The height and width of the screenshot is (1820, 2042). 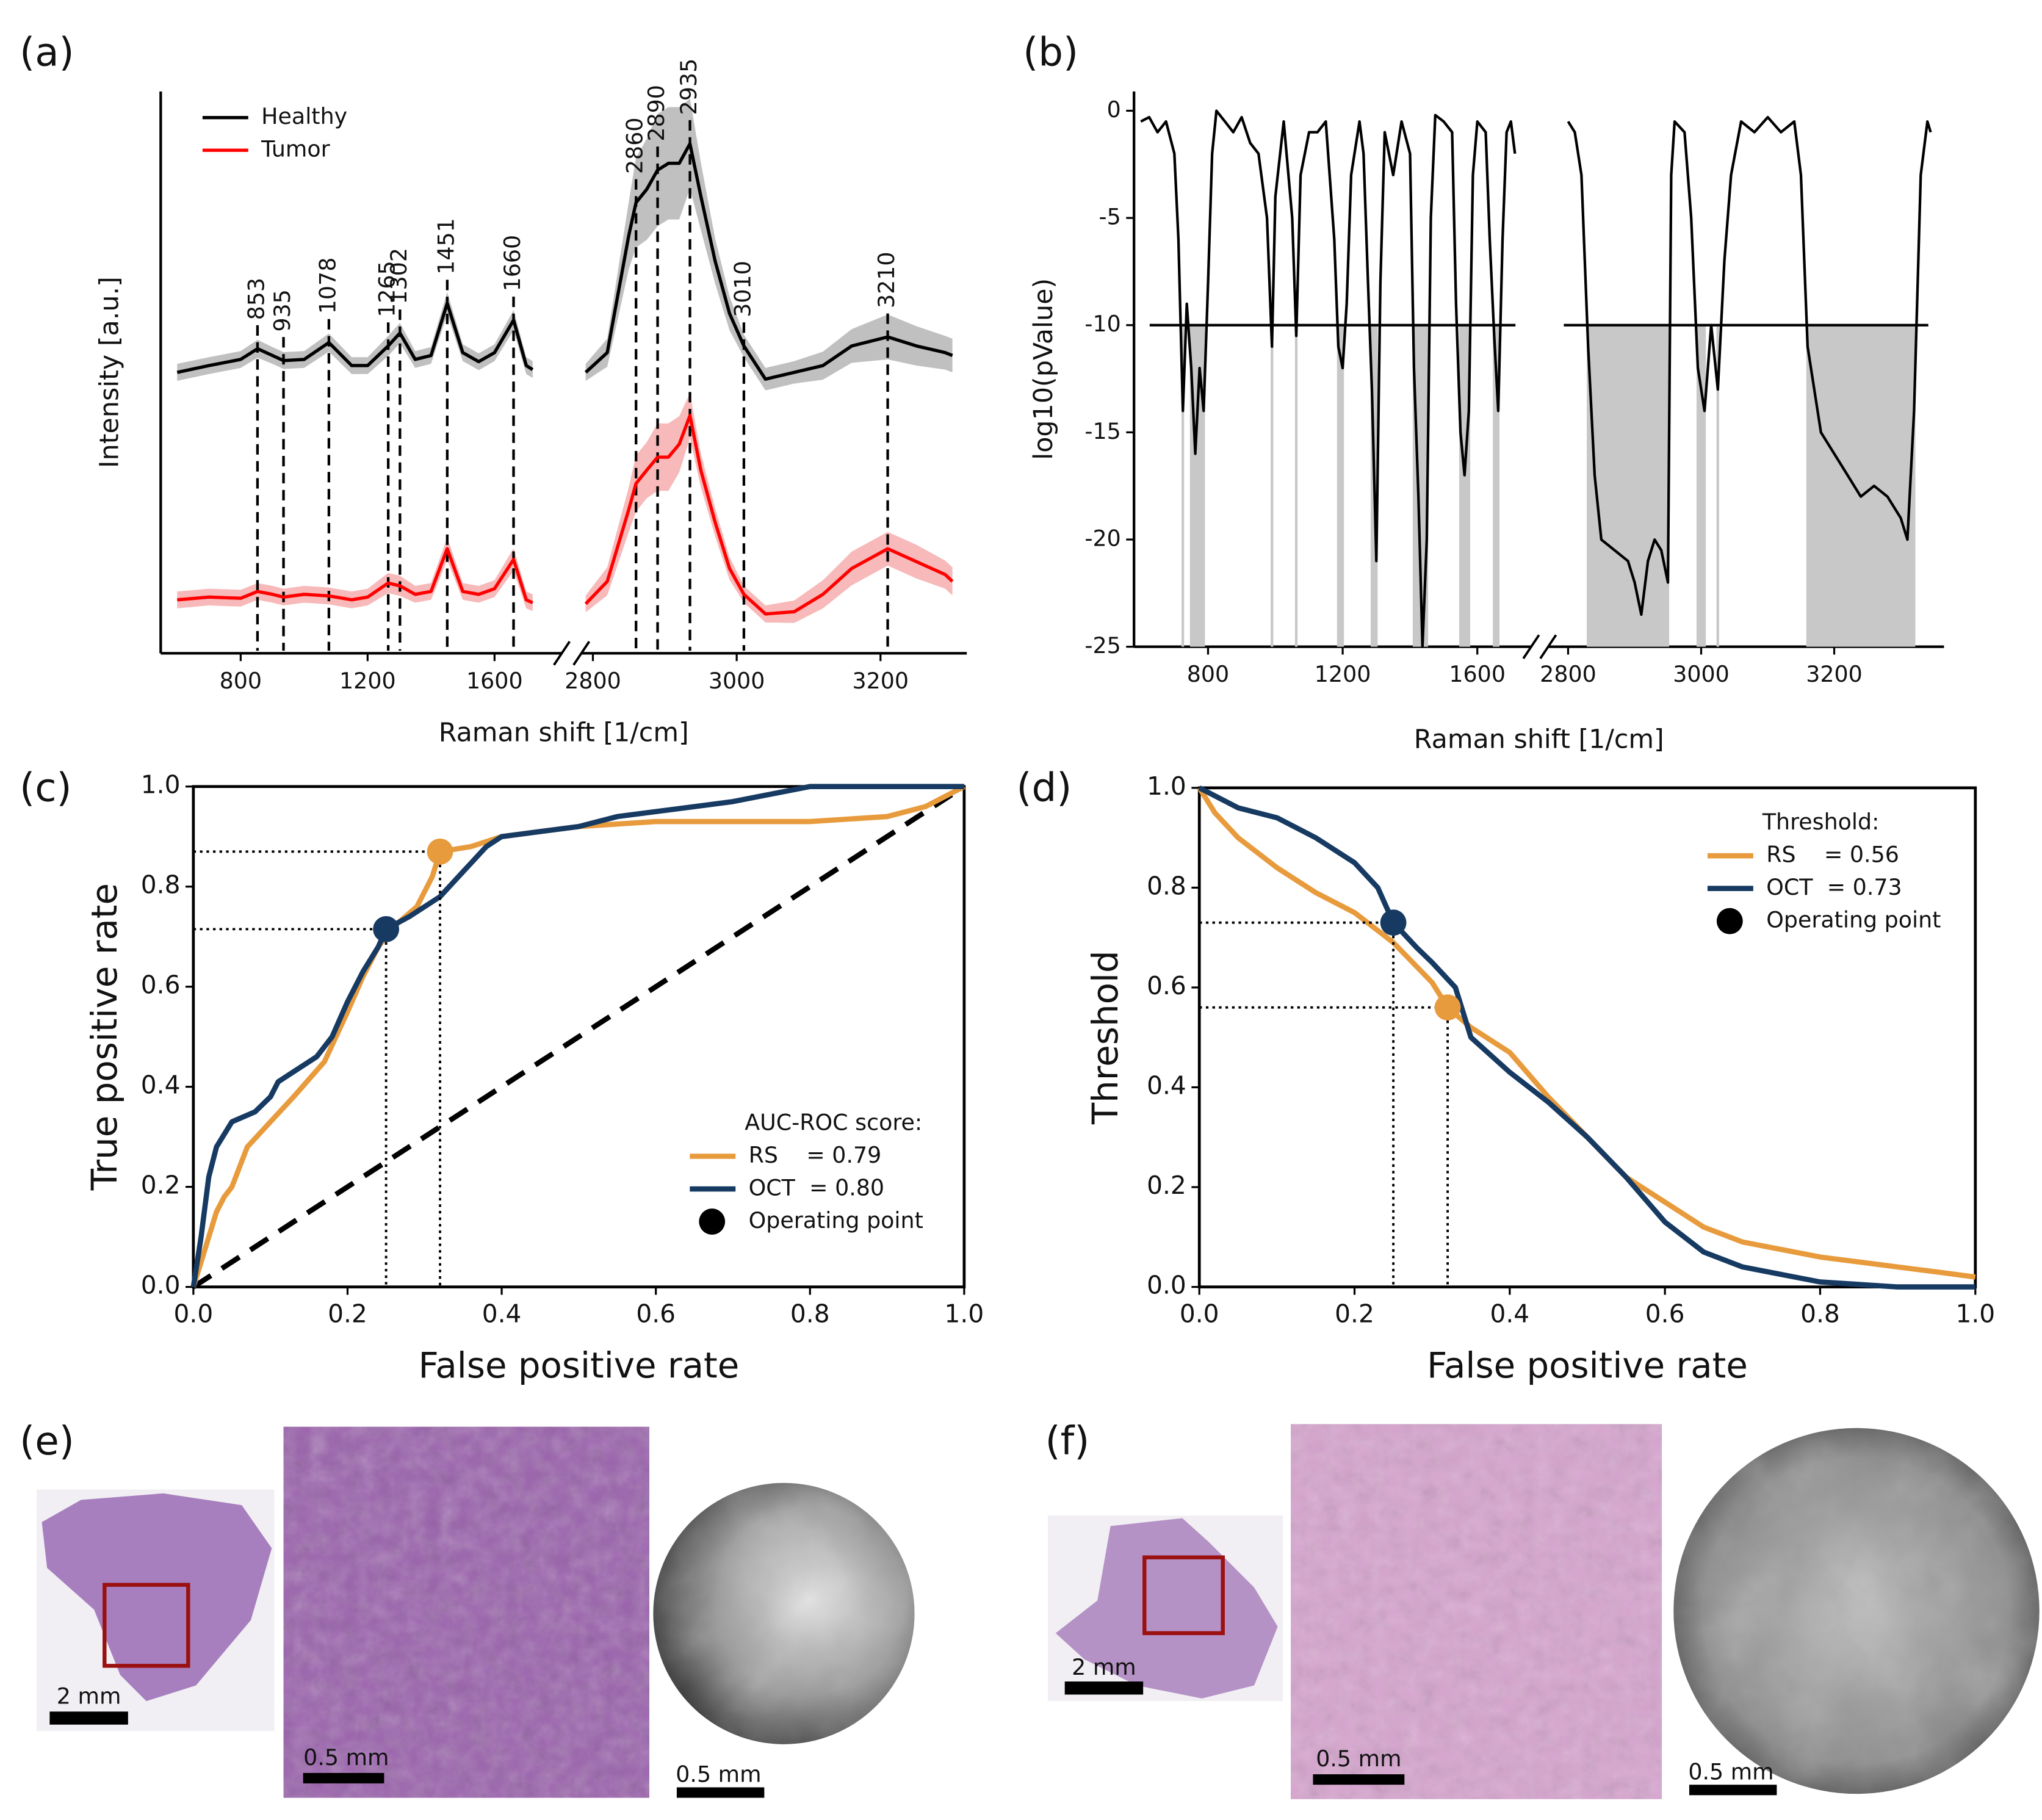 What do you see at coordinates (446, 246) in the screenshot?
I see `peak-label: 1451` at bounding box center [446, 246].